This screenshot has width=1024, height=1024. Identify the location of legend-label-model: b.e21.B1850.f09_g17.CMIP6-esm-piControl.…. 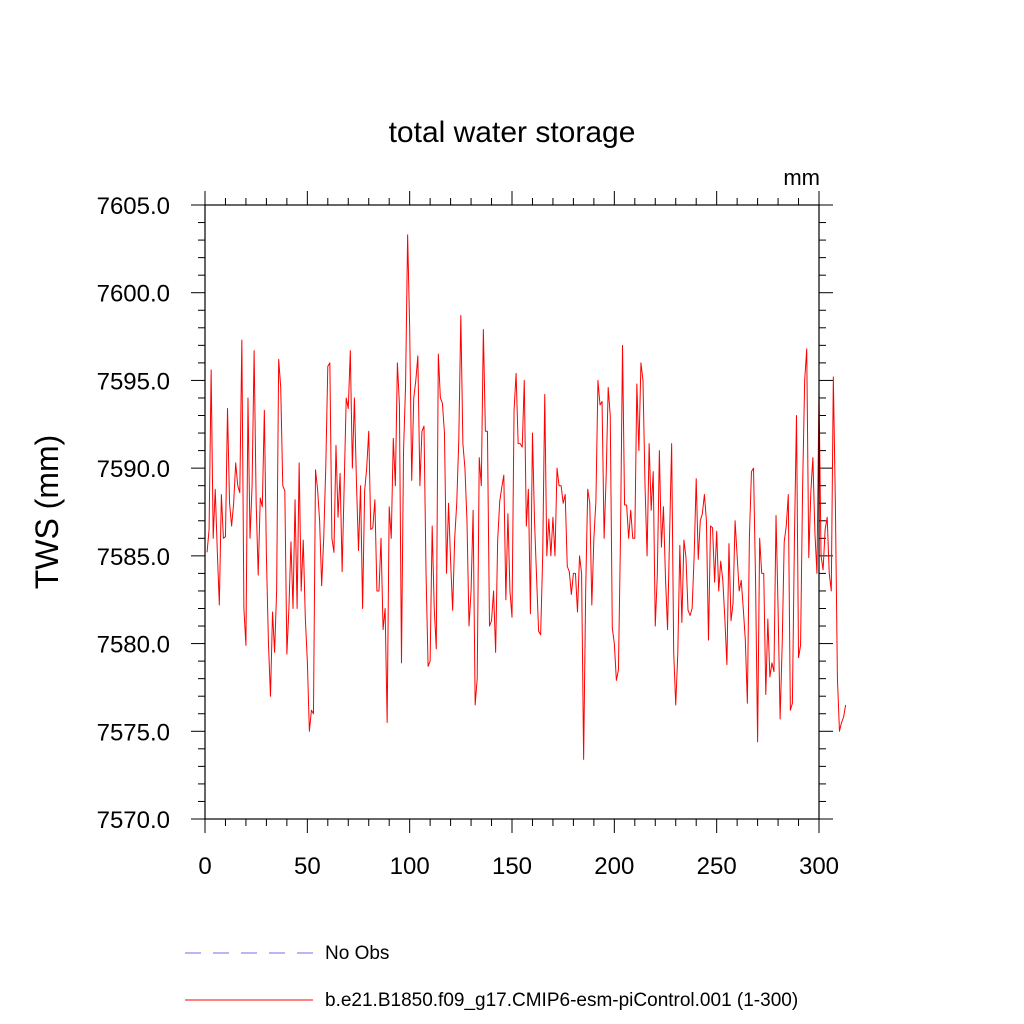
(561, 1000).